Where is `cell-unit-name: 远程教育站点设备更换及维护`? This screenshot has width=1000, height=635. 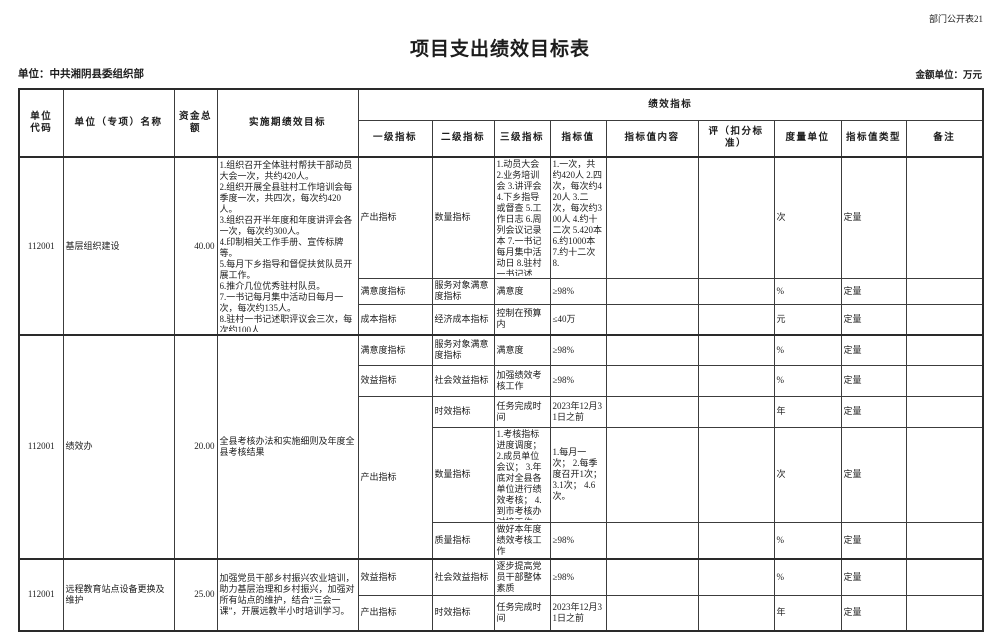 cell-unit-name: 远程教育站点设备更换及维护 is located at coordinates (118, 594).